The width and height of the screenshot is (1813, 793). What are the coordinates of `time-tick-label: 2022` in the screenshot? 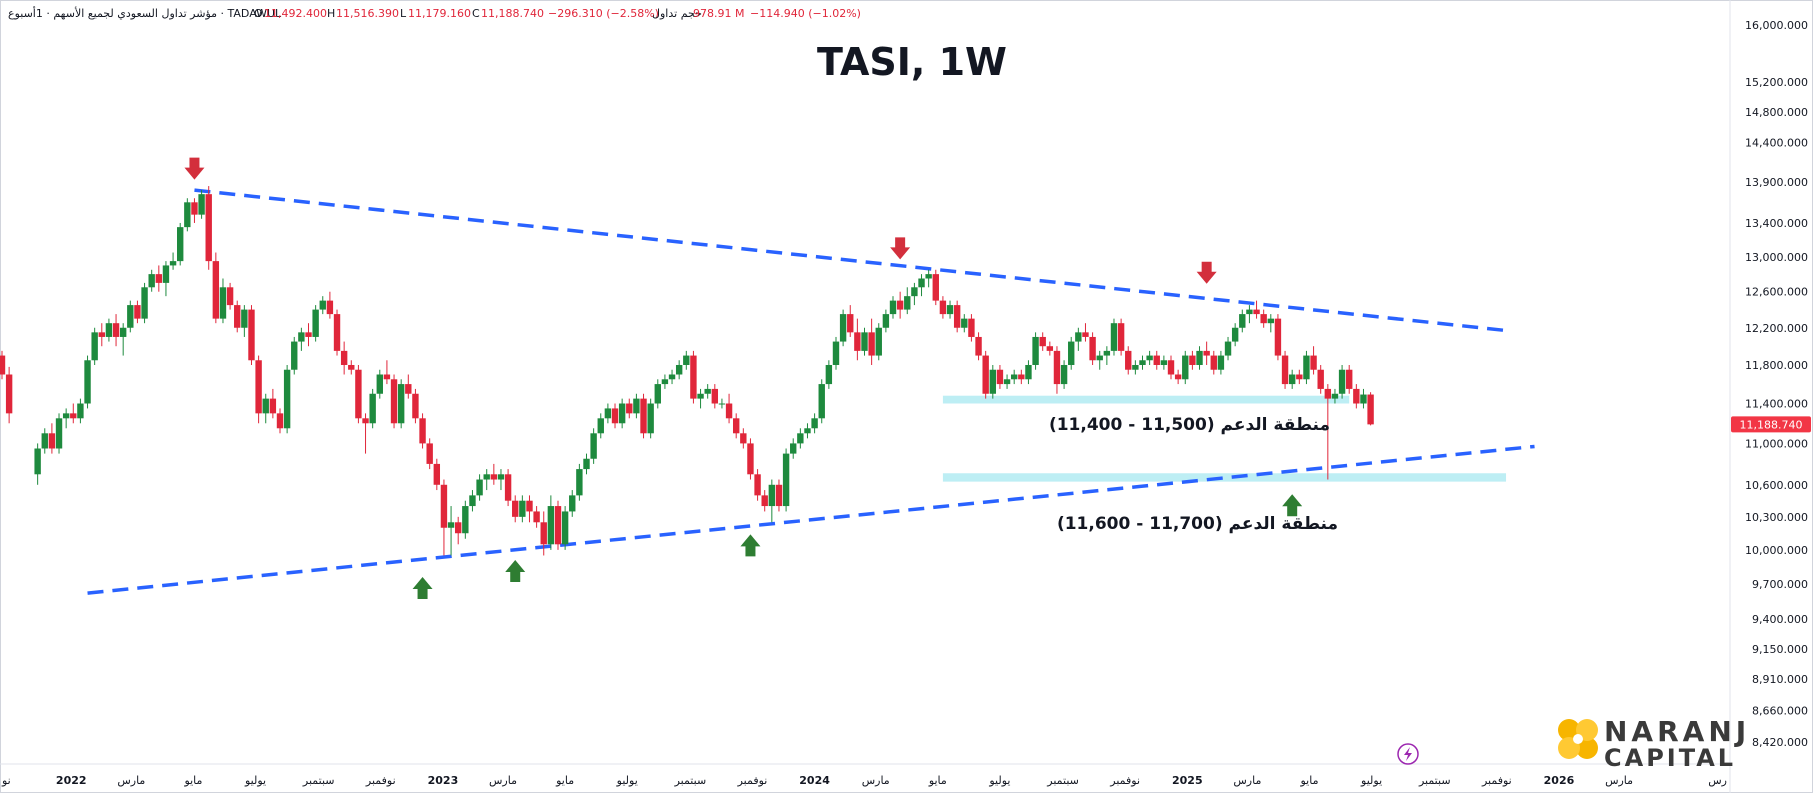 It's located at (71, 780).